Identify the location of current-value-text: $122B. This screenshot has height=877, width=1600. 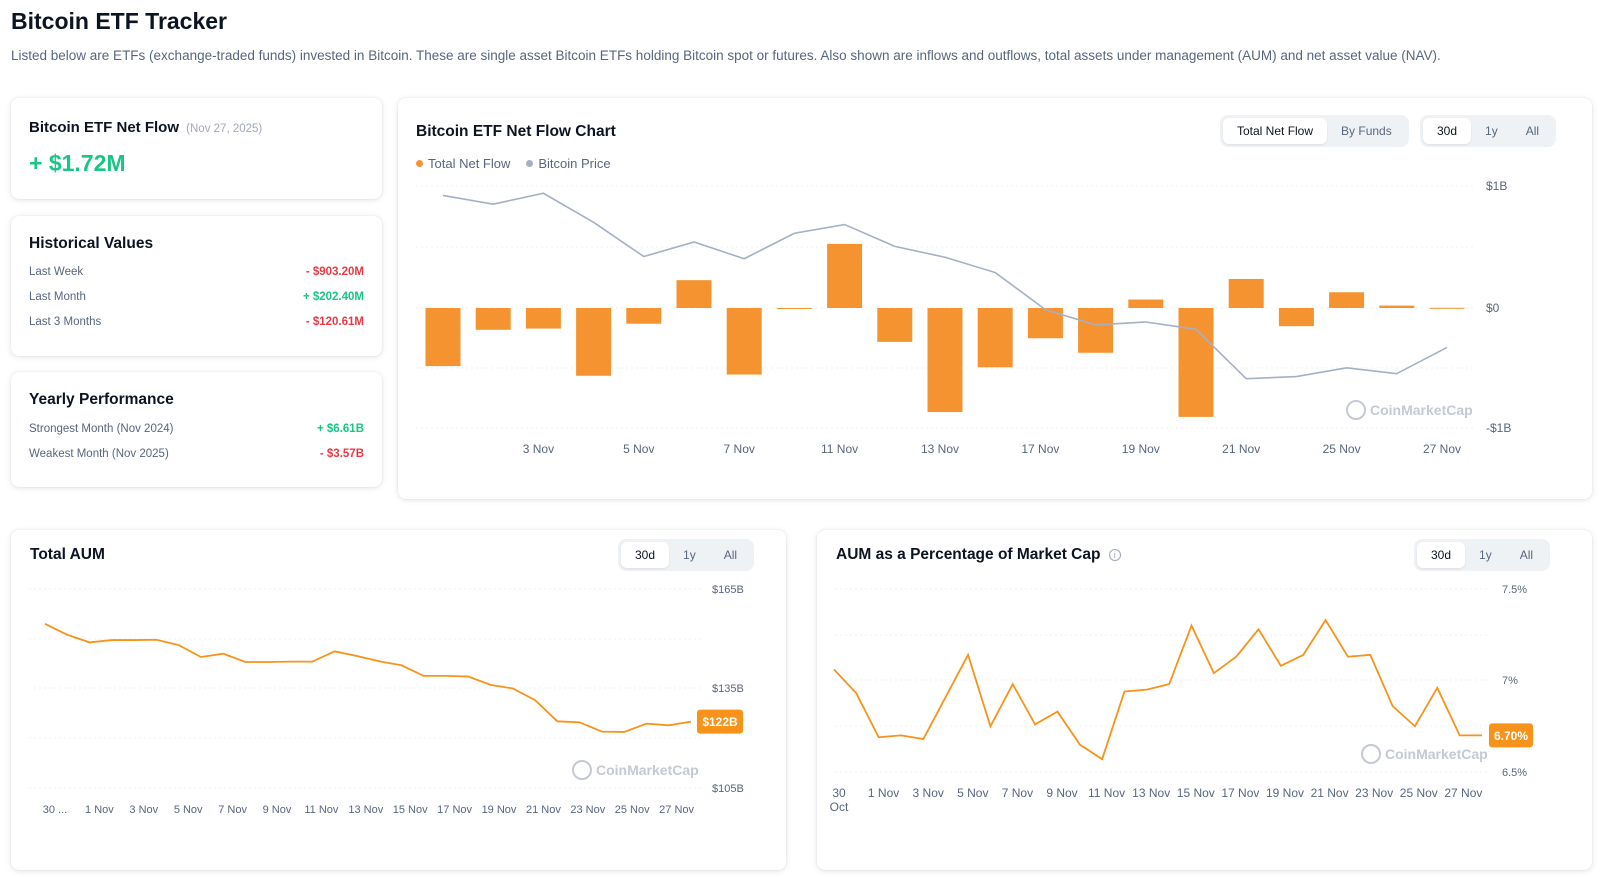
(720, 722).